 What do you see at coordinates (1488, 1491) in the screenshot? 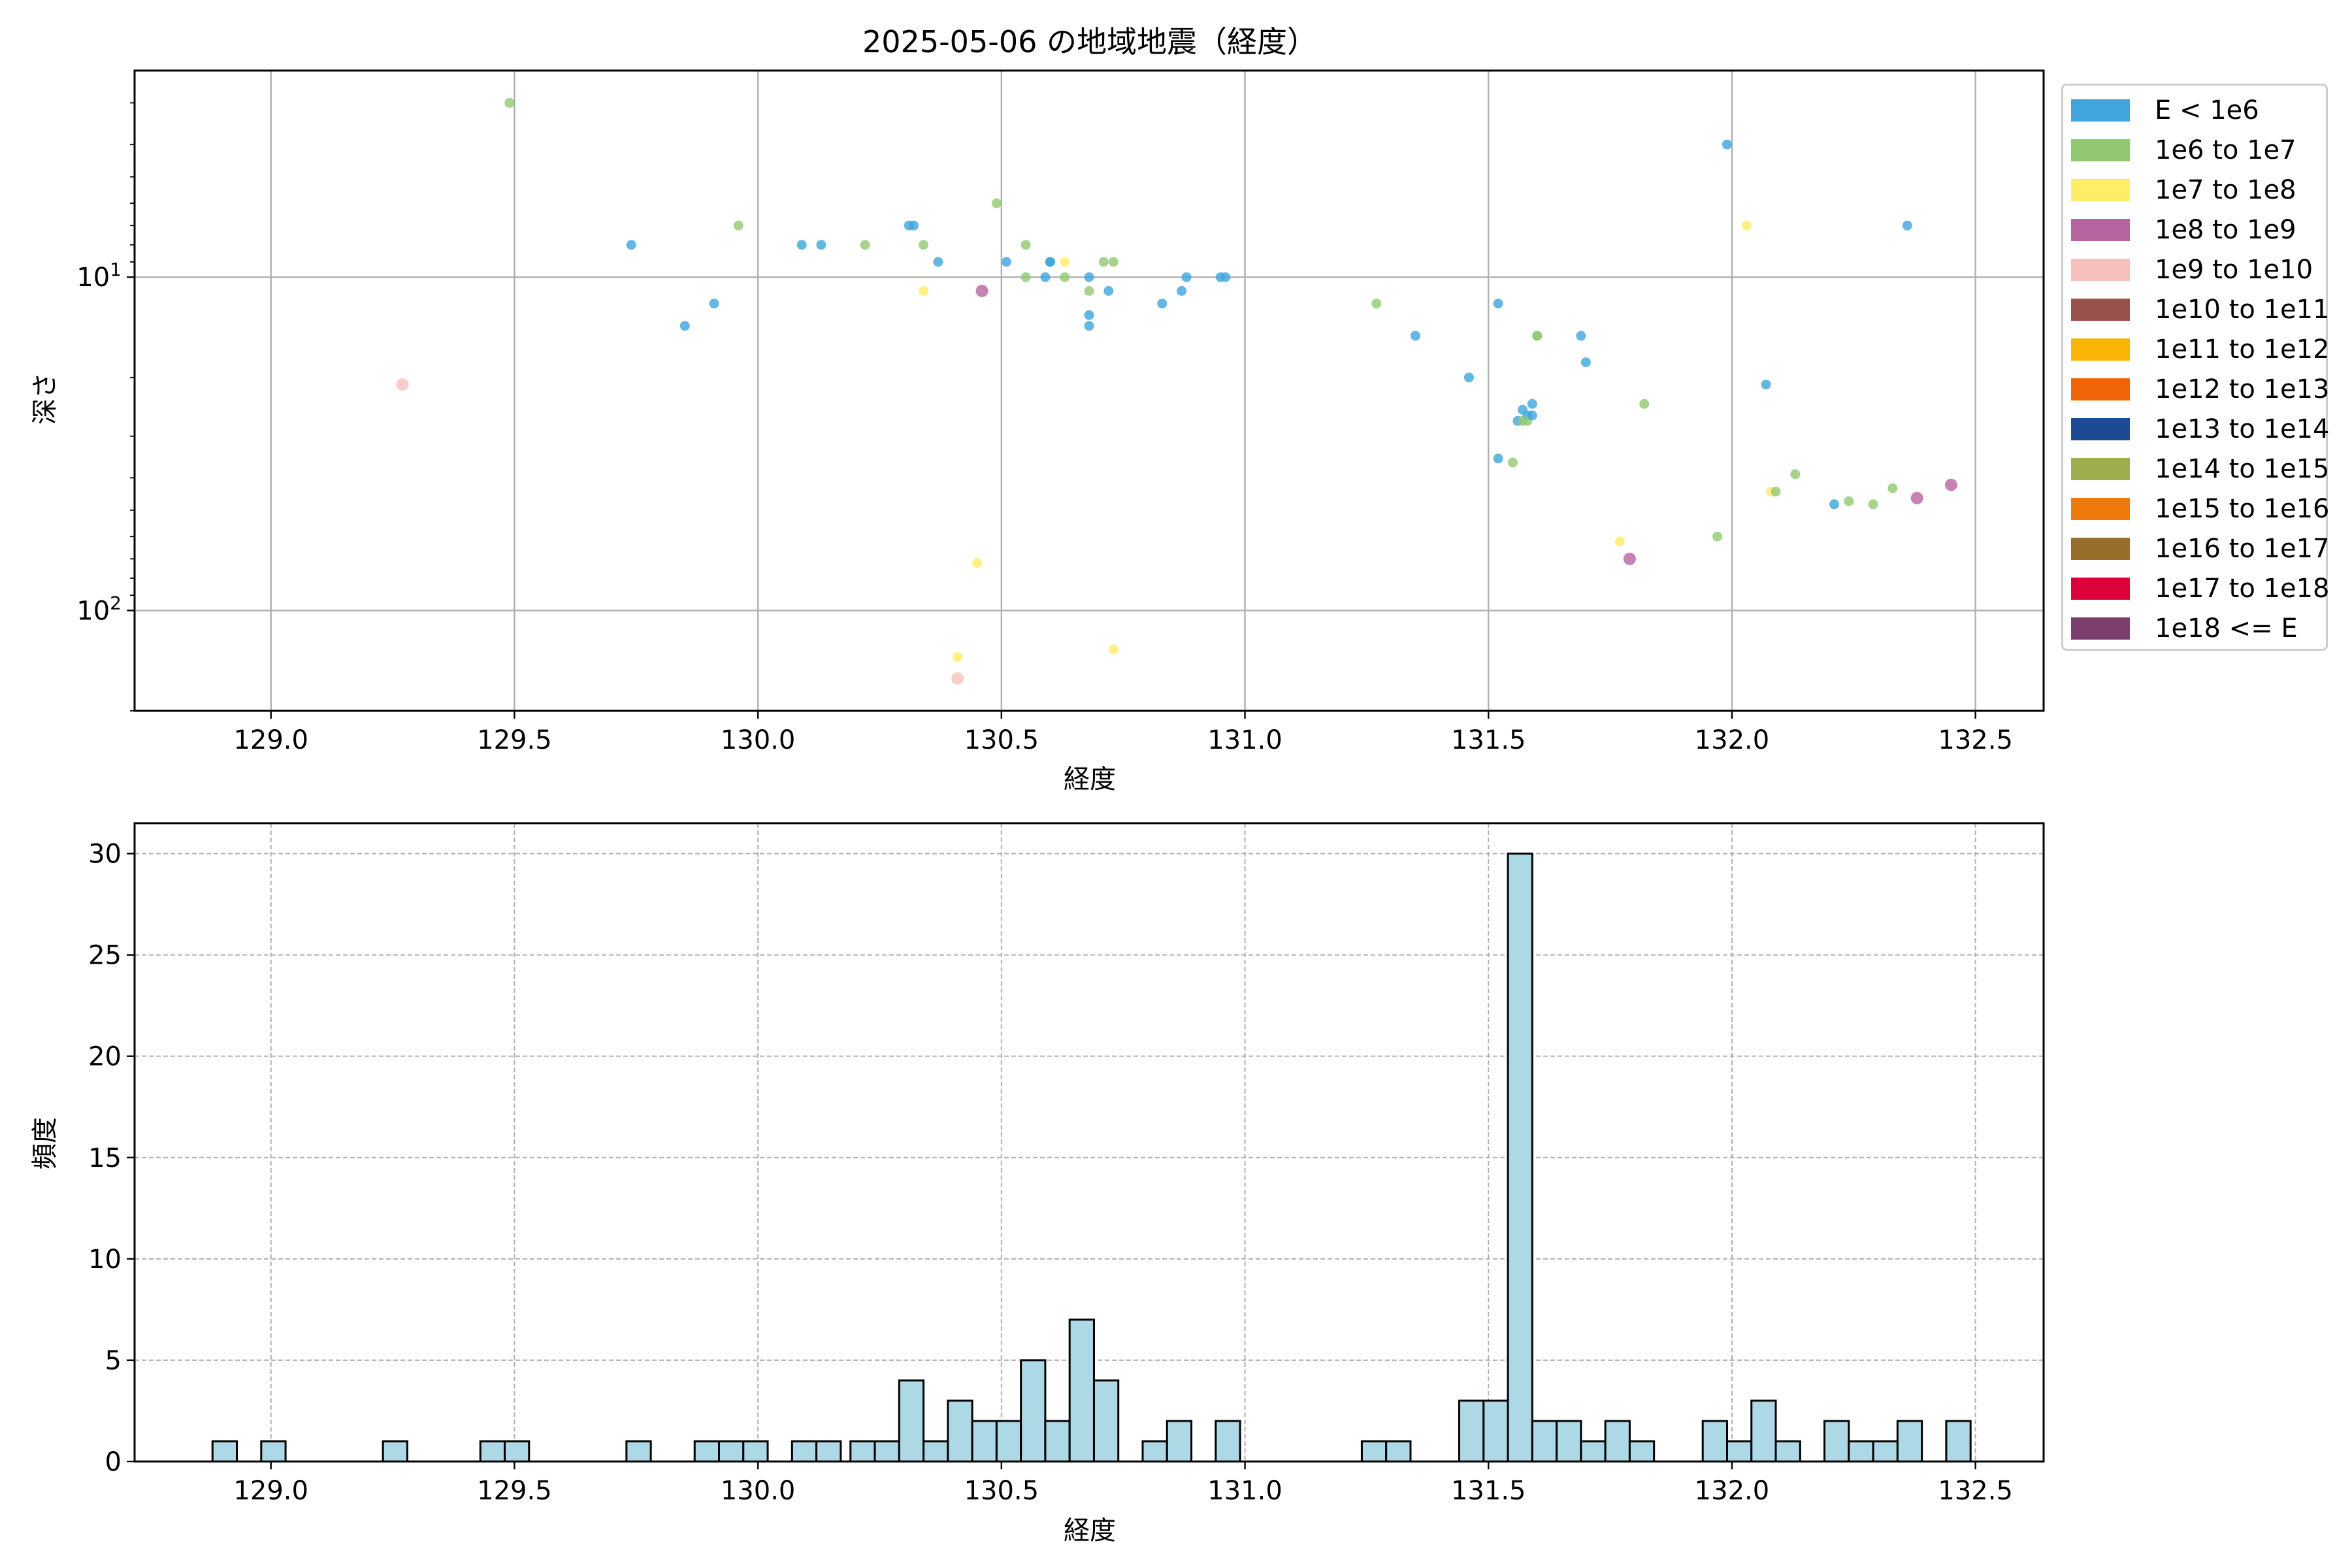
I see `histogram-x-tick-label: 131.5` at bounding box center [1488, 1491].